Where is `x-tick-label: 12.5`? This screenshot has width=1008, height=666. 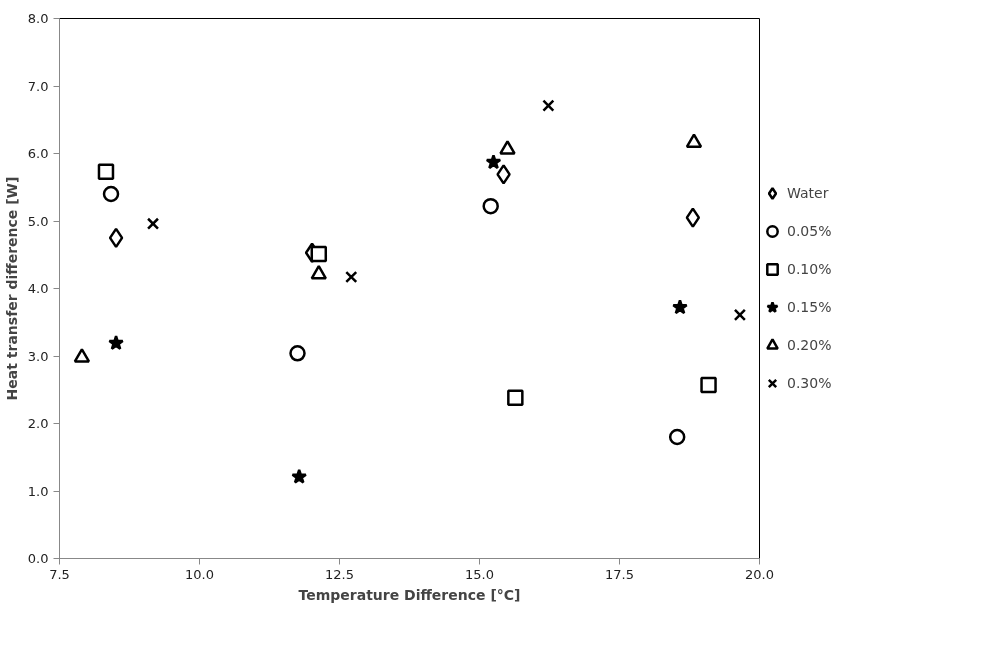
x-tick-label: 12.5 is located at coordinates (339, 574).